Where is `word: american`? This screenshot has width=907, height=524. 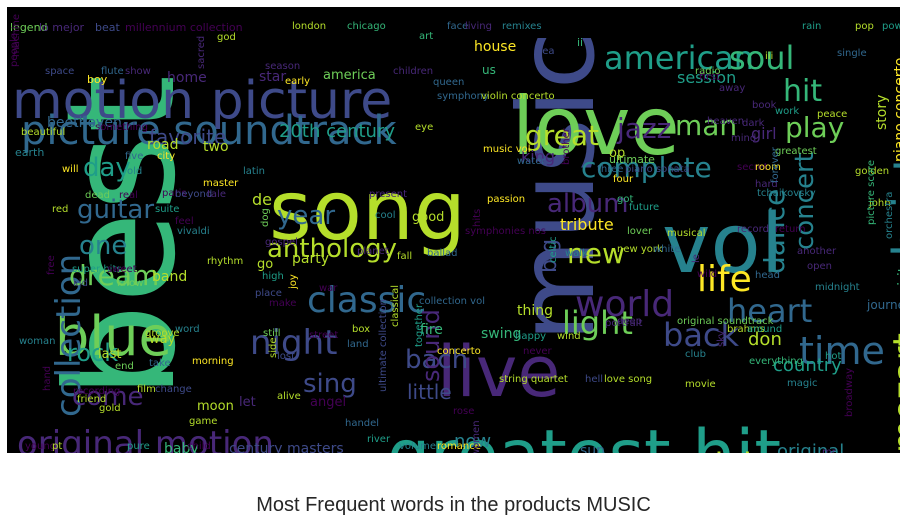
word: american is located at coordinates (679, 58).